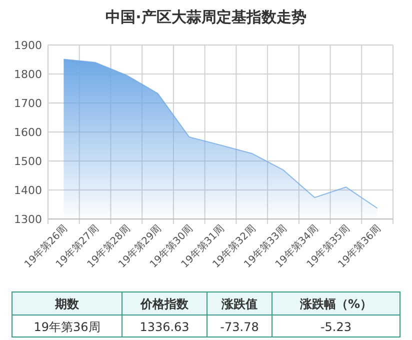 Image resolution: width=412 pixels, height=340 pixels. I want to click on text: 涨跌幅（%）, so click(335, 304).